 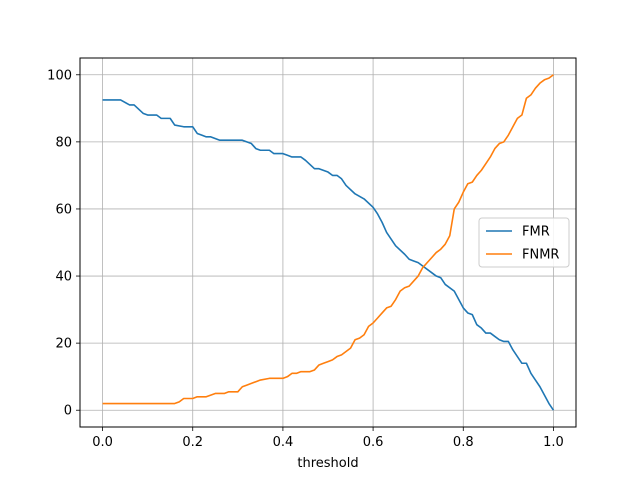 What do you see at coordinates (63, 209) in the screenshot?
I see `y-tick-label: 60` at bounding box center [63, 209].